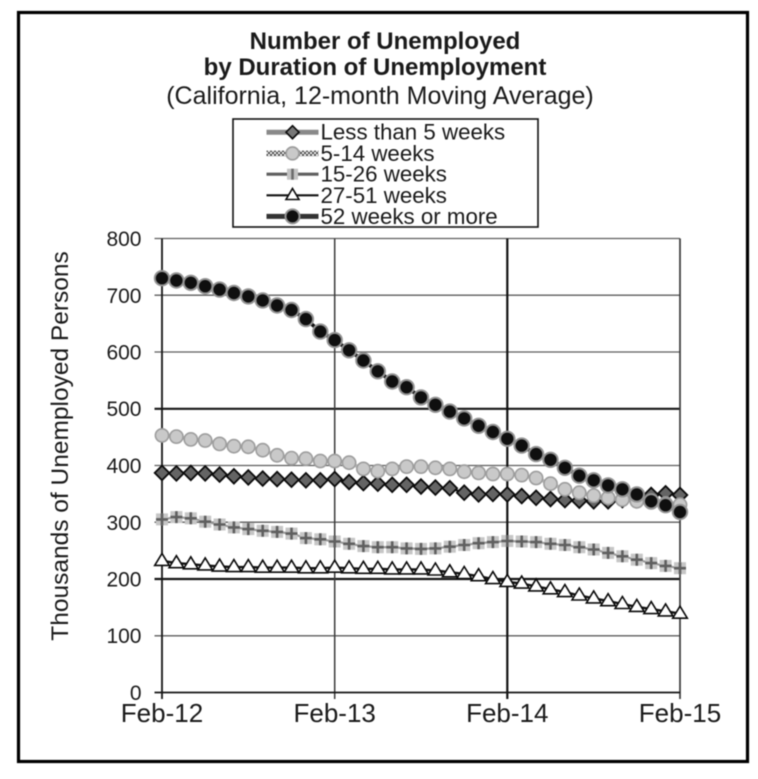 The height and width of the screenshot is (779, 758). Describe the element at coordinates (123, 353) in the screenshot. I see `svg-text: 600` at that location.